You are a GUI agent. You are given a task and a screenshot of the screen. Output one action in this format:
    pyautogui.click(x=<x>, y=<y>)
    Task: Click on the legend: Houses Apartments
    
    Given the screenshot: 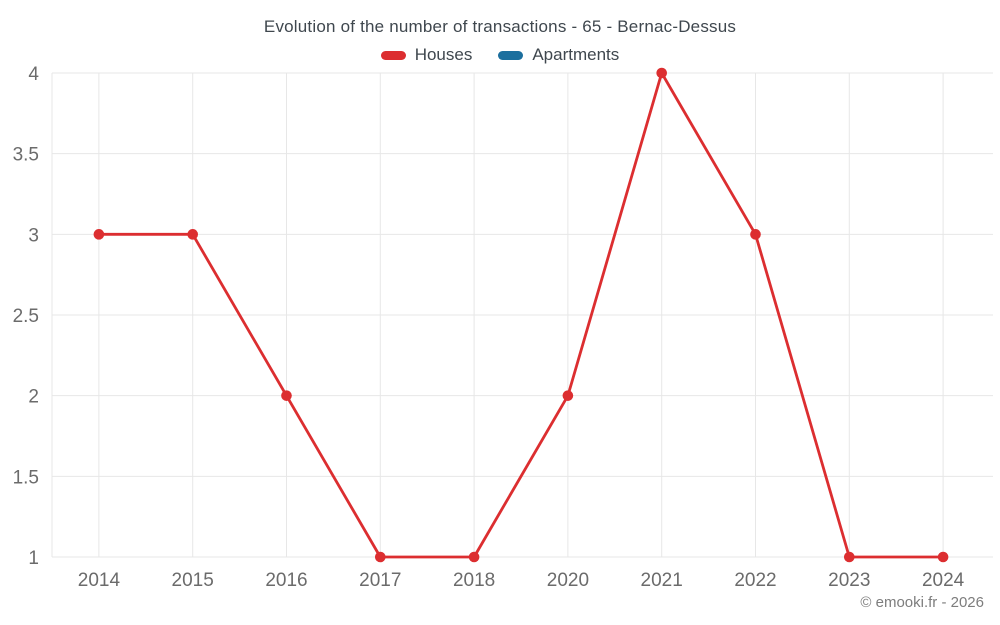 What is the action you would take?
    pyautogui.click(x=500, y=55)
    